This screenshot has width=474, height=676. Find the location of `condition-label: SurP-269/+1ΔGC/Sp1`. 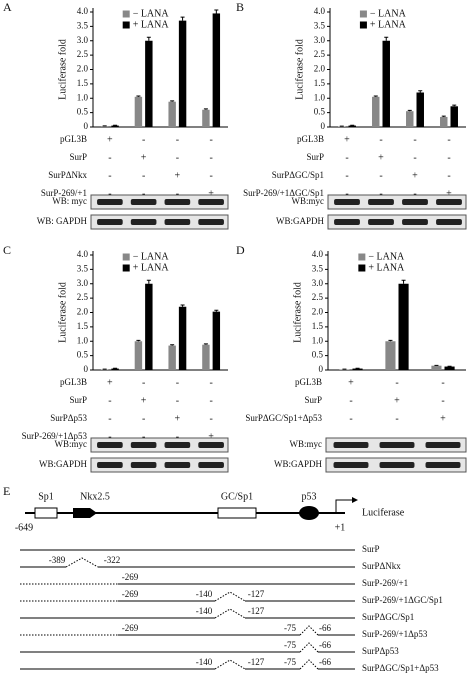

condition-label: SurP-269/+1ΔGC/Sp1 is located at coordinates (283, 193).